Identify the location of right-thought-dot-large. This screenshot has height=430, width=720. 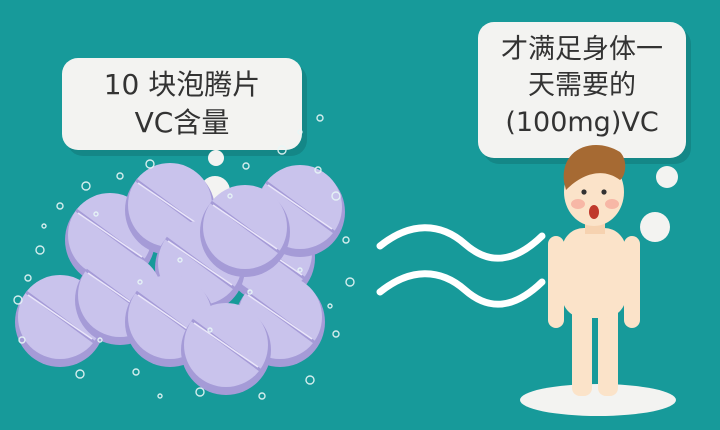
(655, 227).